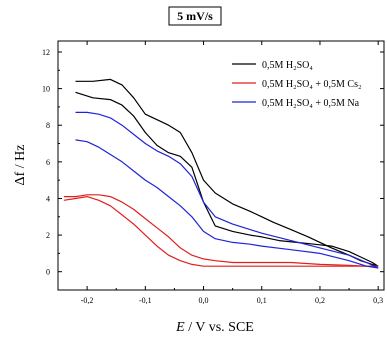 This screenshot has width=387, height=340. Describe the element at coordinates (204, 300) in the screenshot. I see `x-tick-label: 0,0` at that location.